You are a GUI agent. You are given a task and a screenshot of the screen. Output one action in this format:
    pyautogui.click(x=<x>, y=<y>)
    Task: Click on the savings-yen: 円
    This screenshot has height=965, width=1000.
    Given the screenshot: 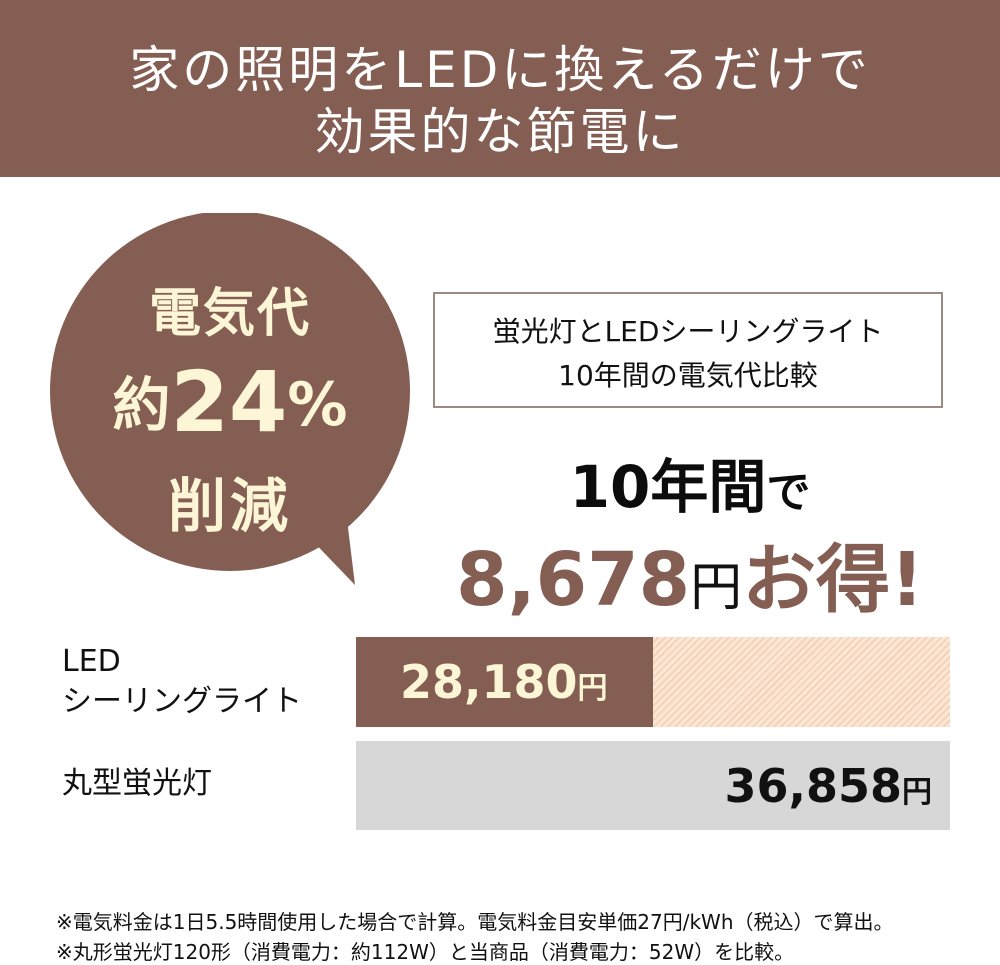 What is the action you would take?
    pyautogui.click(x=716, y=588)
    